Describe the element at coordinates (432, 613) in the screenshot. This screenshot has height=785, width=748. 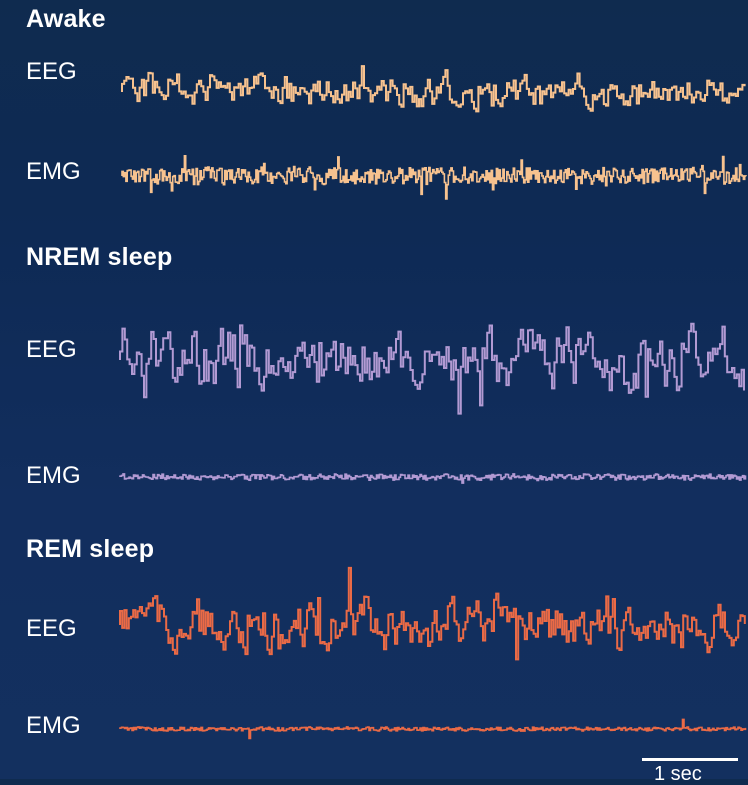
I see `trace-rem-eeg` at that location.